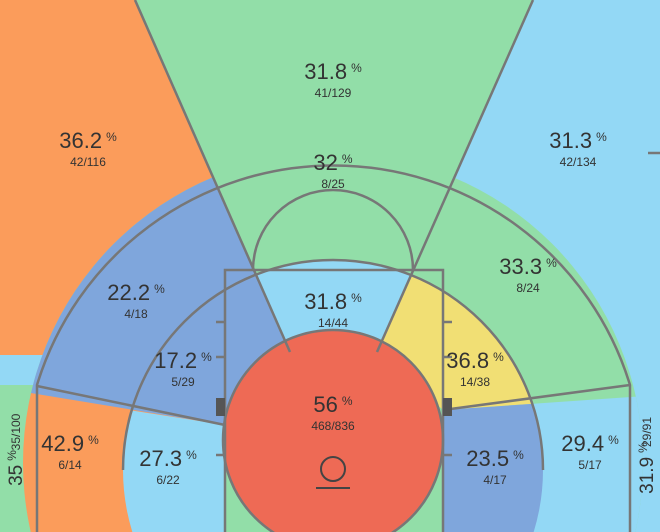  I want to click on zone-label: 42.9 % 6/14, so click(70, 451).